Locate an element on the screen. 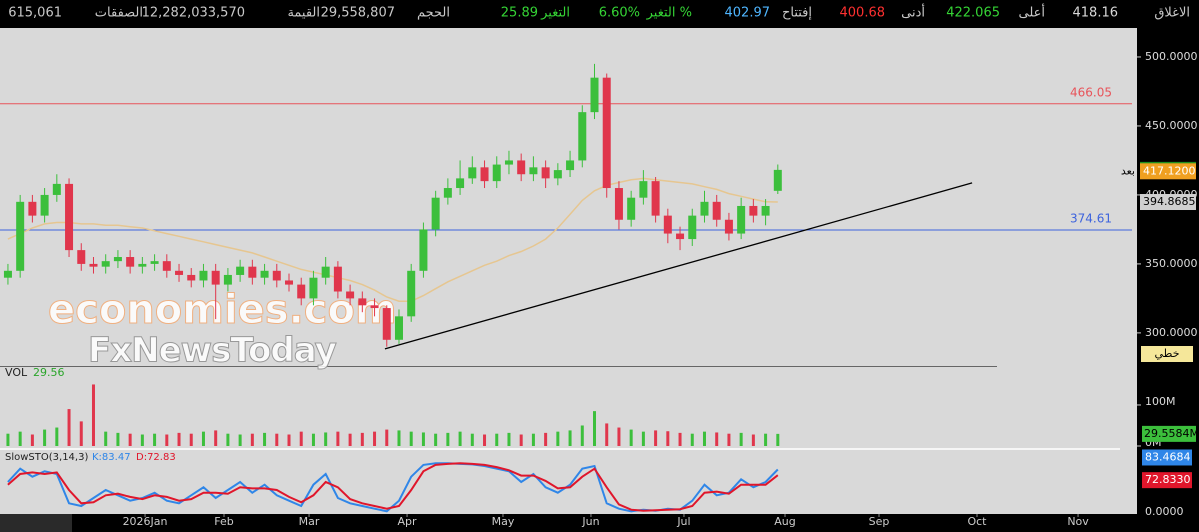 This screenshot has width=1199, height=532. x-tick-label: Aug is located at coordinates (784, 521).